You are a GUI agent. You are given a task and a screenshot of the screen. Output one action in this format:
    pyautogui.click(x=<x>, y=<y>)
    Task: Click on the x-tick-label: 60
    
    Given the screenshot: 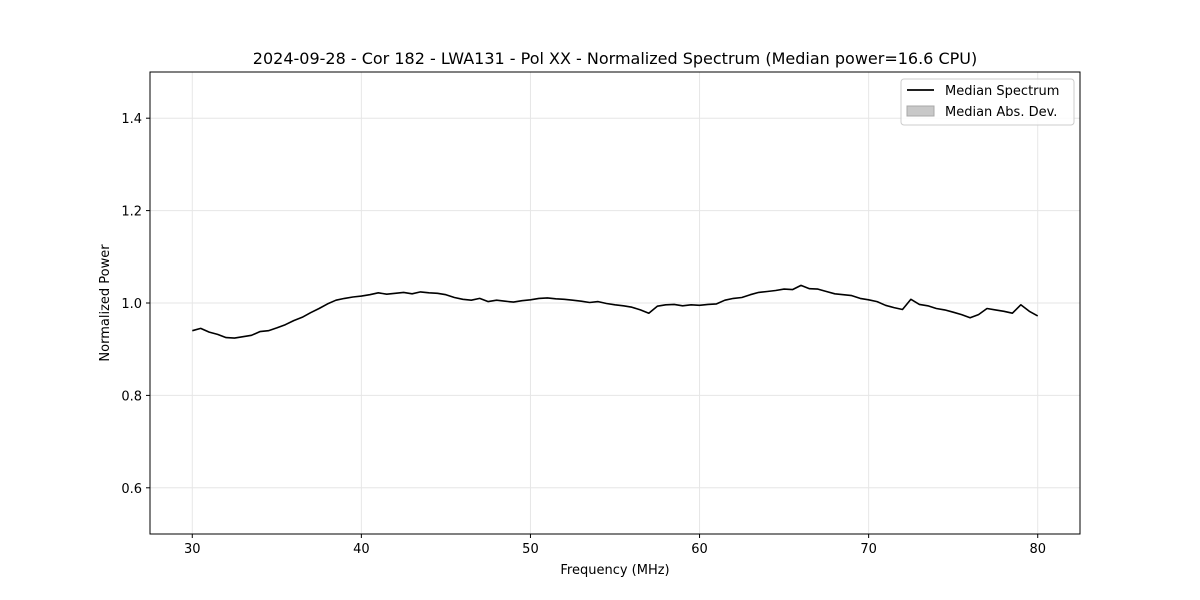 What is the action you would take?
    pyautogui.click(x=699, y=549)
    